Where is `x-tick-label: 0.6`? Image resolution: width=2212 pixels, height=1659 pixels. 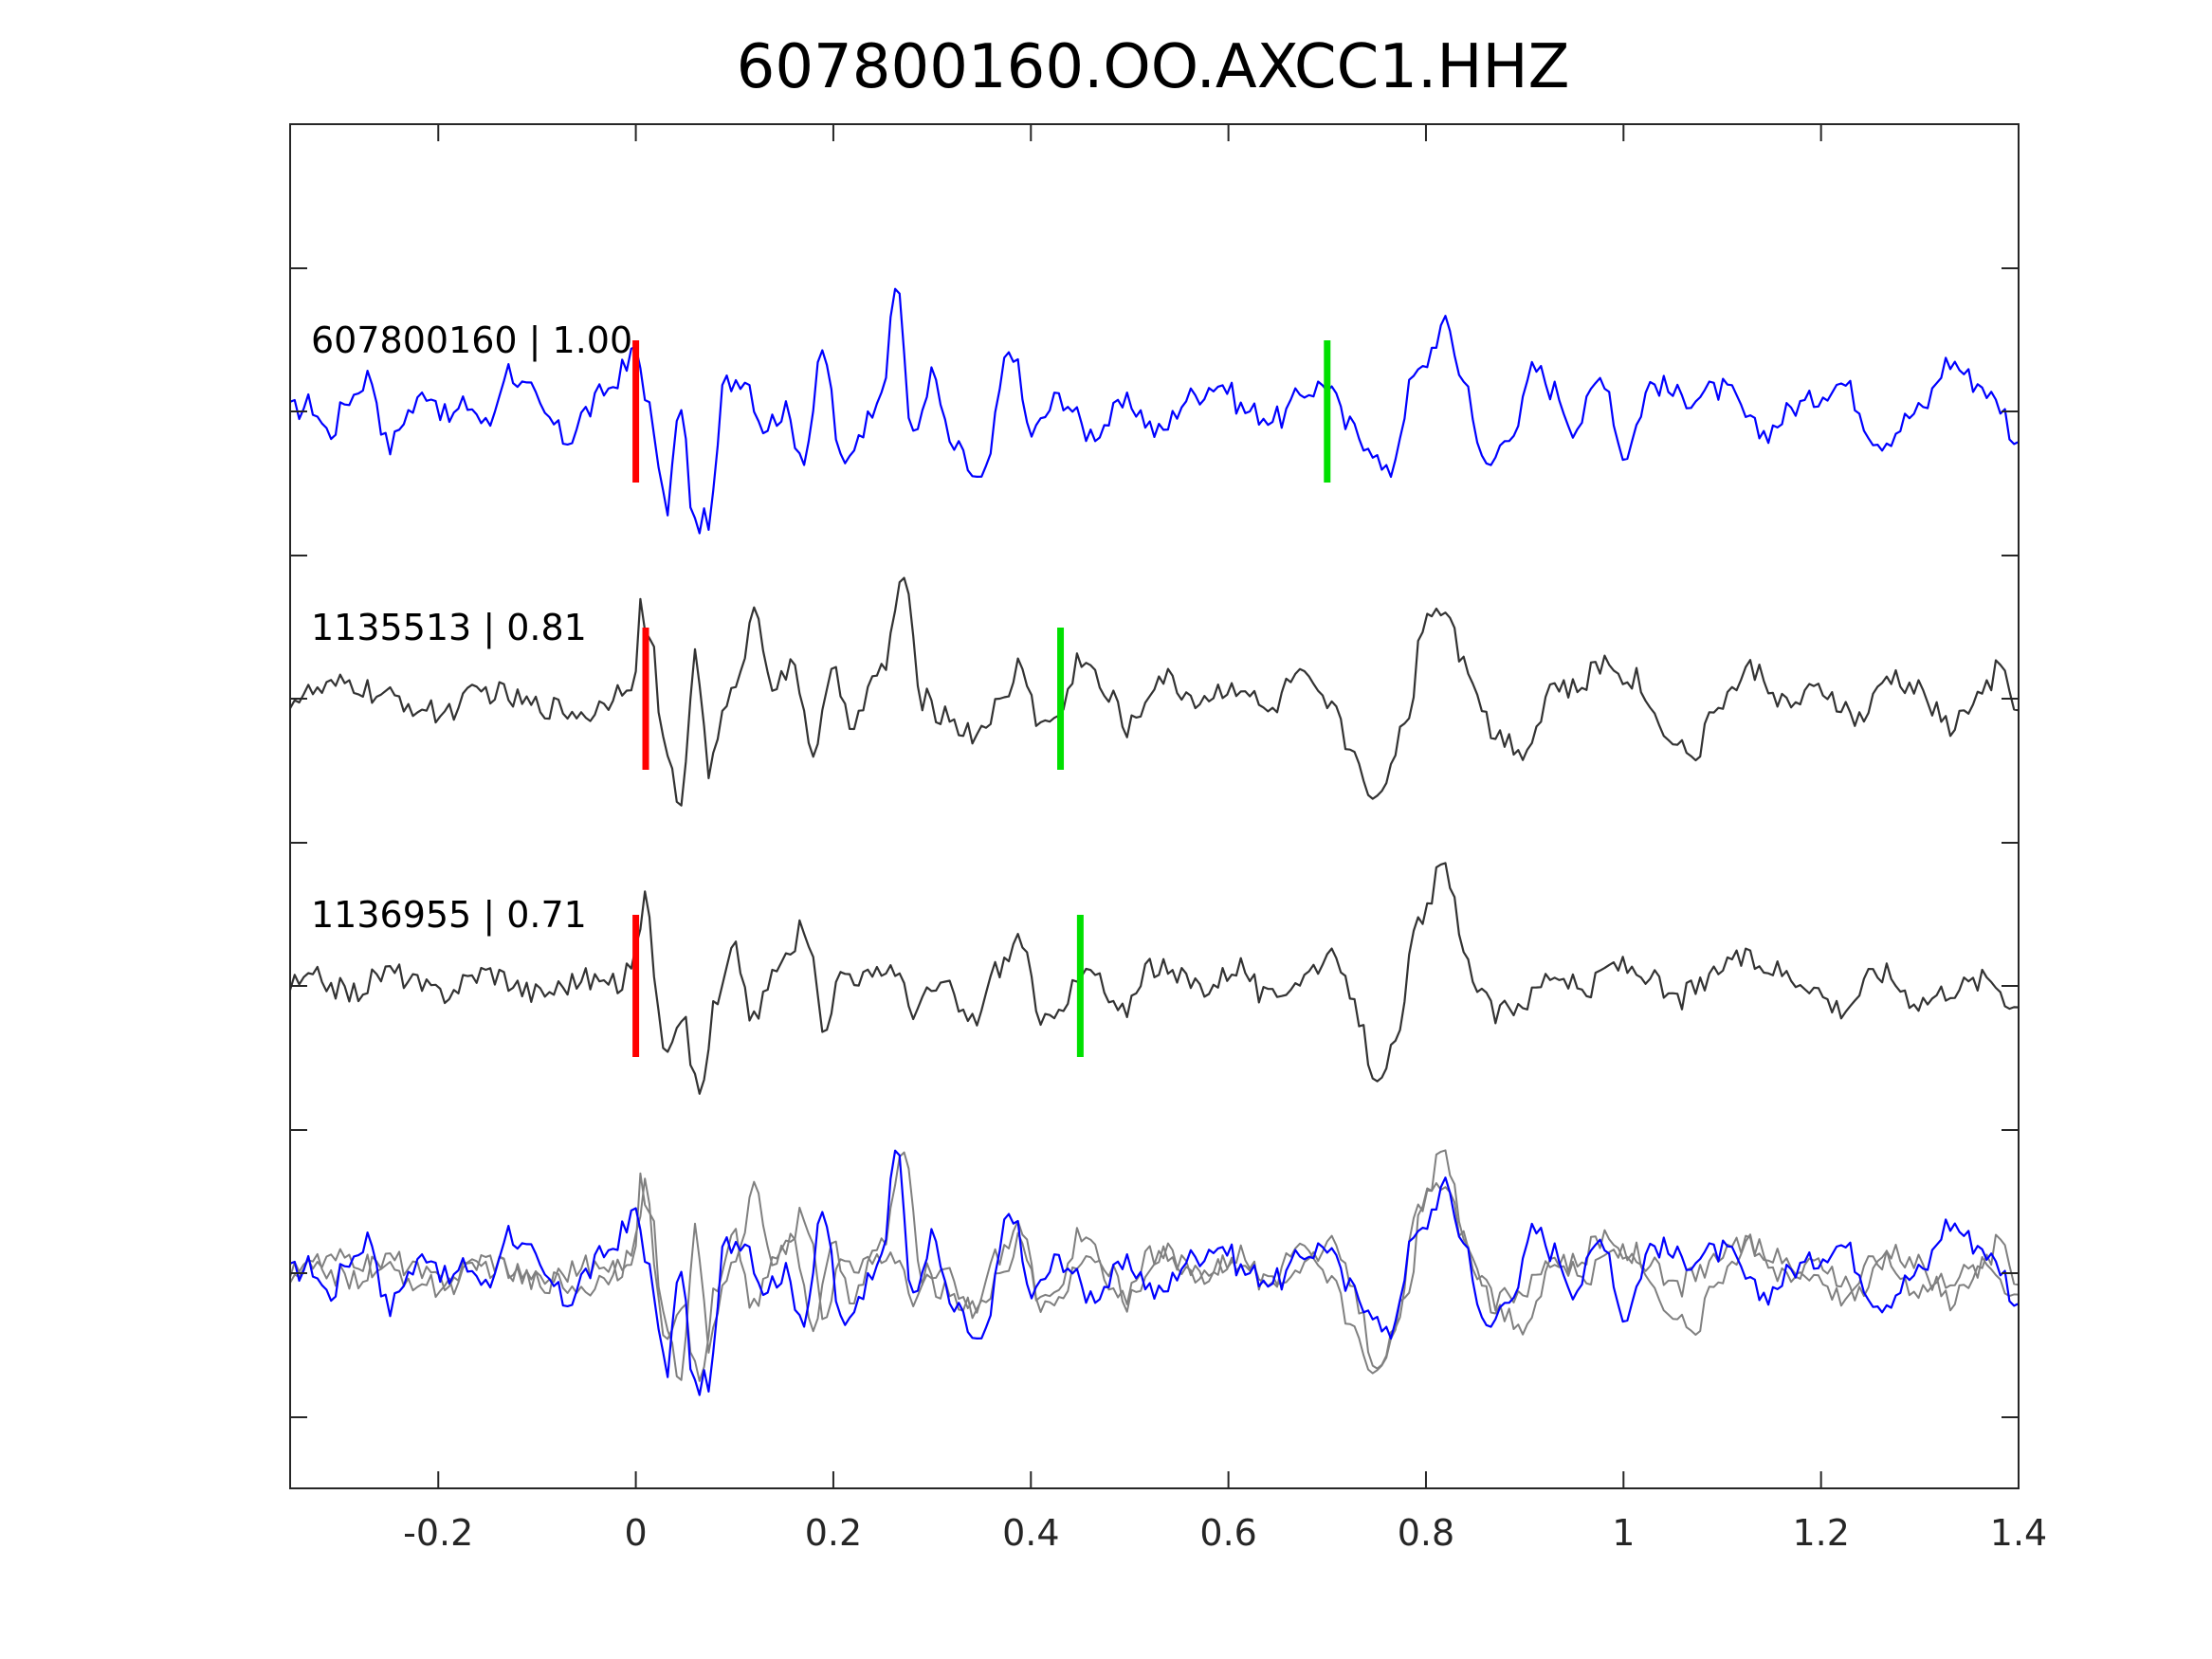
x-tick-label: 0.6 is located at coordinates (1227, 1533).